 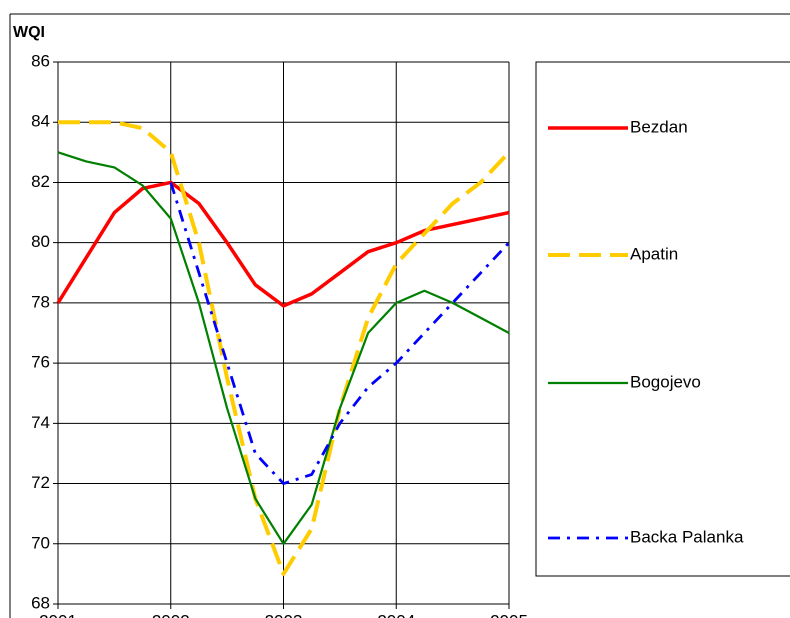 I want to click on chart-title: WQI, so click(x=29, y=32).